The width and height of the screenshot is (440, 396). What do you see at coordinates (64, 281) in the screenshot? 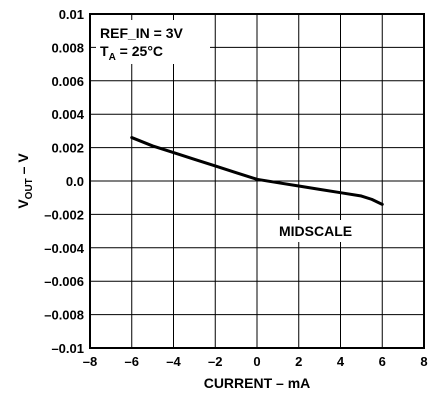
I see `y-tick-label: –0.006` at bounding box center [64, 281].